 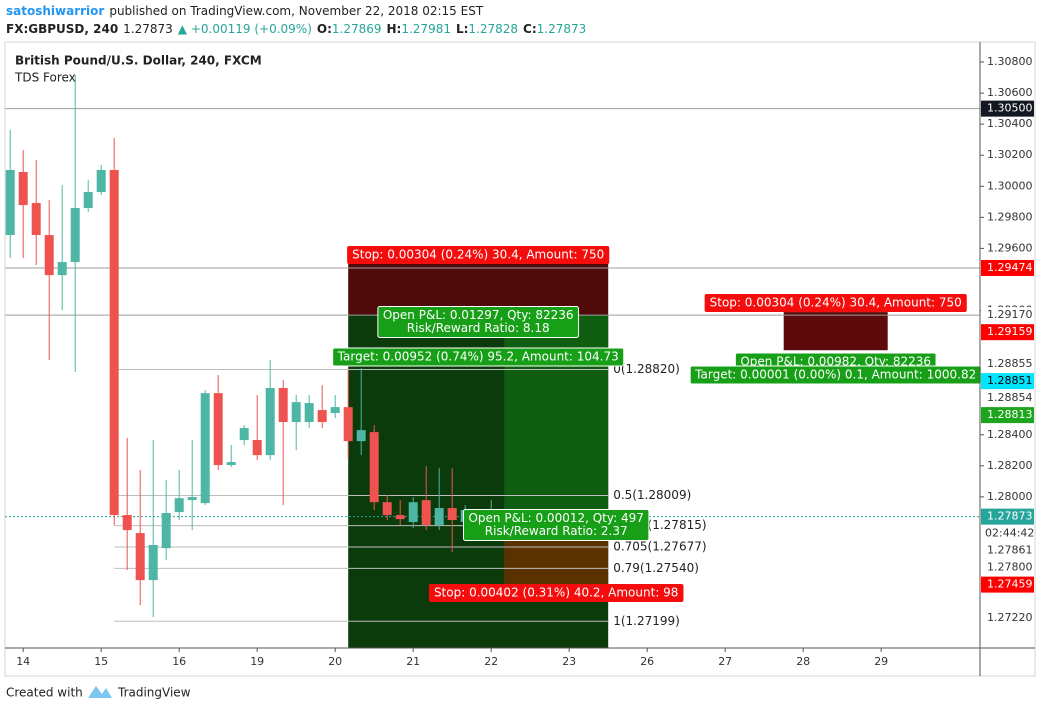 What do you see at coordinates (179, 661) in the screenshot?
I see `x-tick-label: 16` at bounding box center [179, 661].